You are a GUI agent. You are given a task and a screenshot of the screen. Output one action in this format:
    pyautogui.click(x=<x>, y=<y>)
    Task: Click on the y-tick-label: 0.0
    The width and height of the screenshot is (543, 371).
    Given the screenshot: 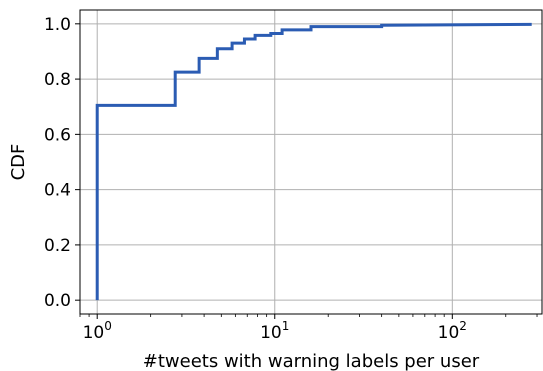 What is the action you would take?
    pyautogui.click(x=57, y=301)
    